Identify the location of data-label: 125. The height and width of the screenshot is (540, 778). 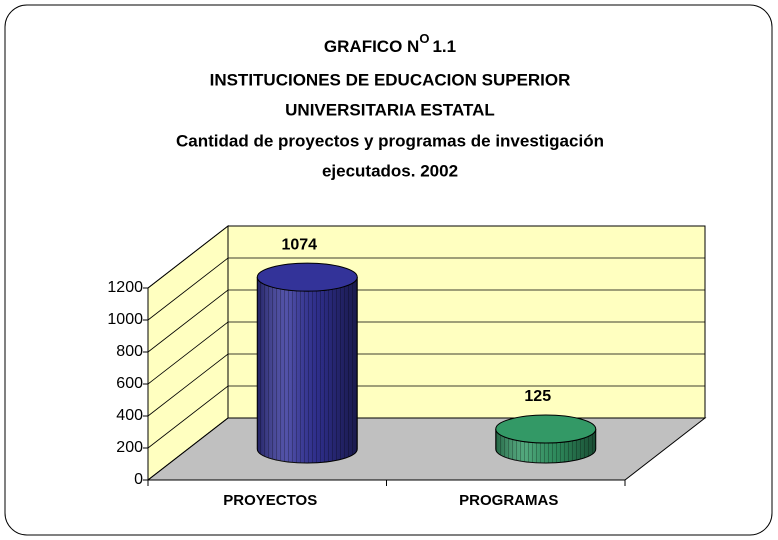
(537, 396).